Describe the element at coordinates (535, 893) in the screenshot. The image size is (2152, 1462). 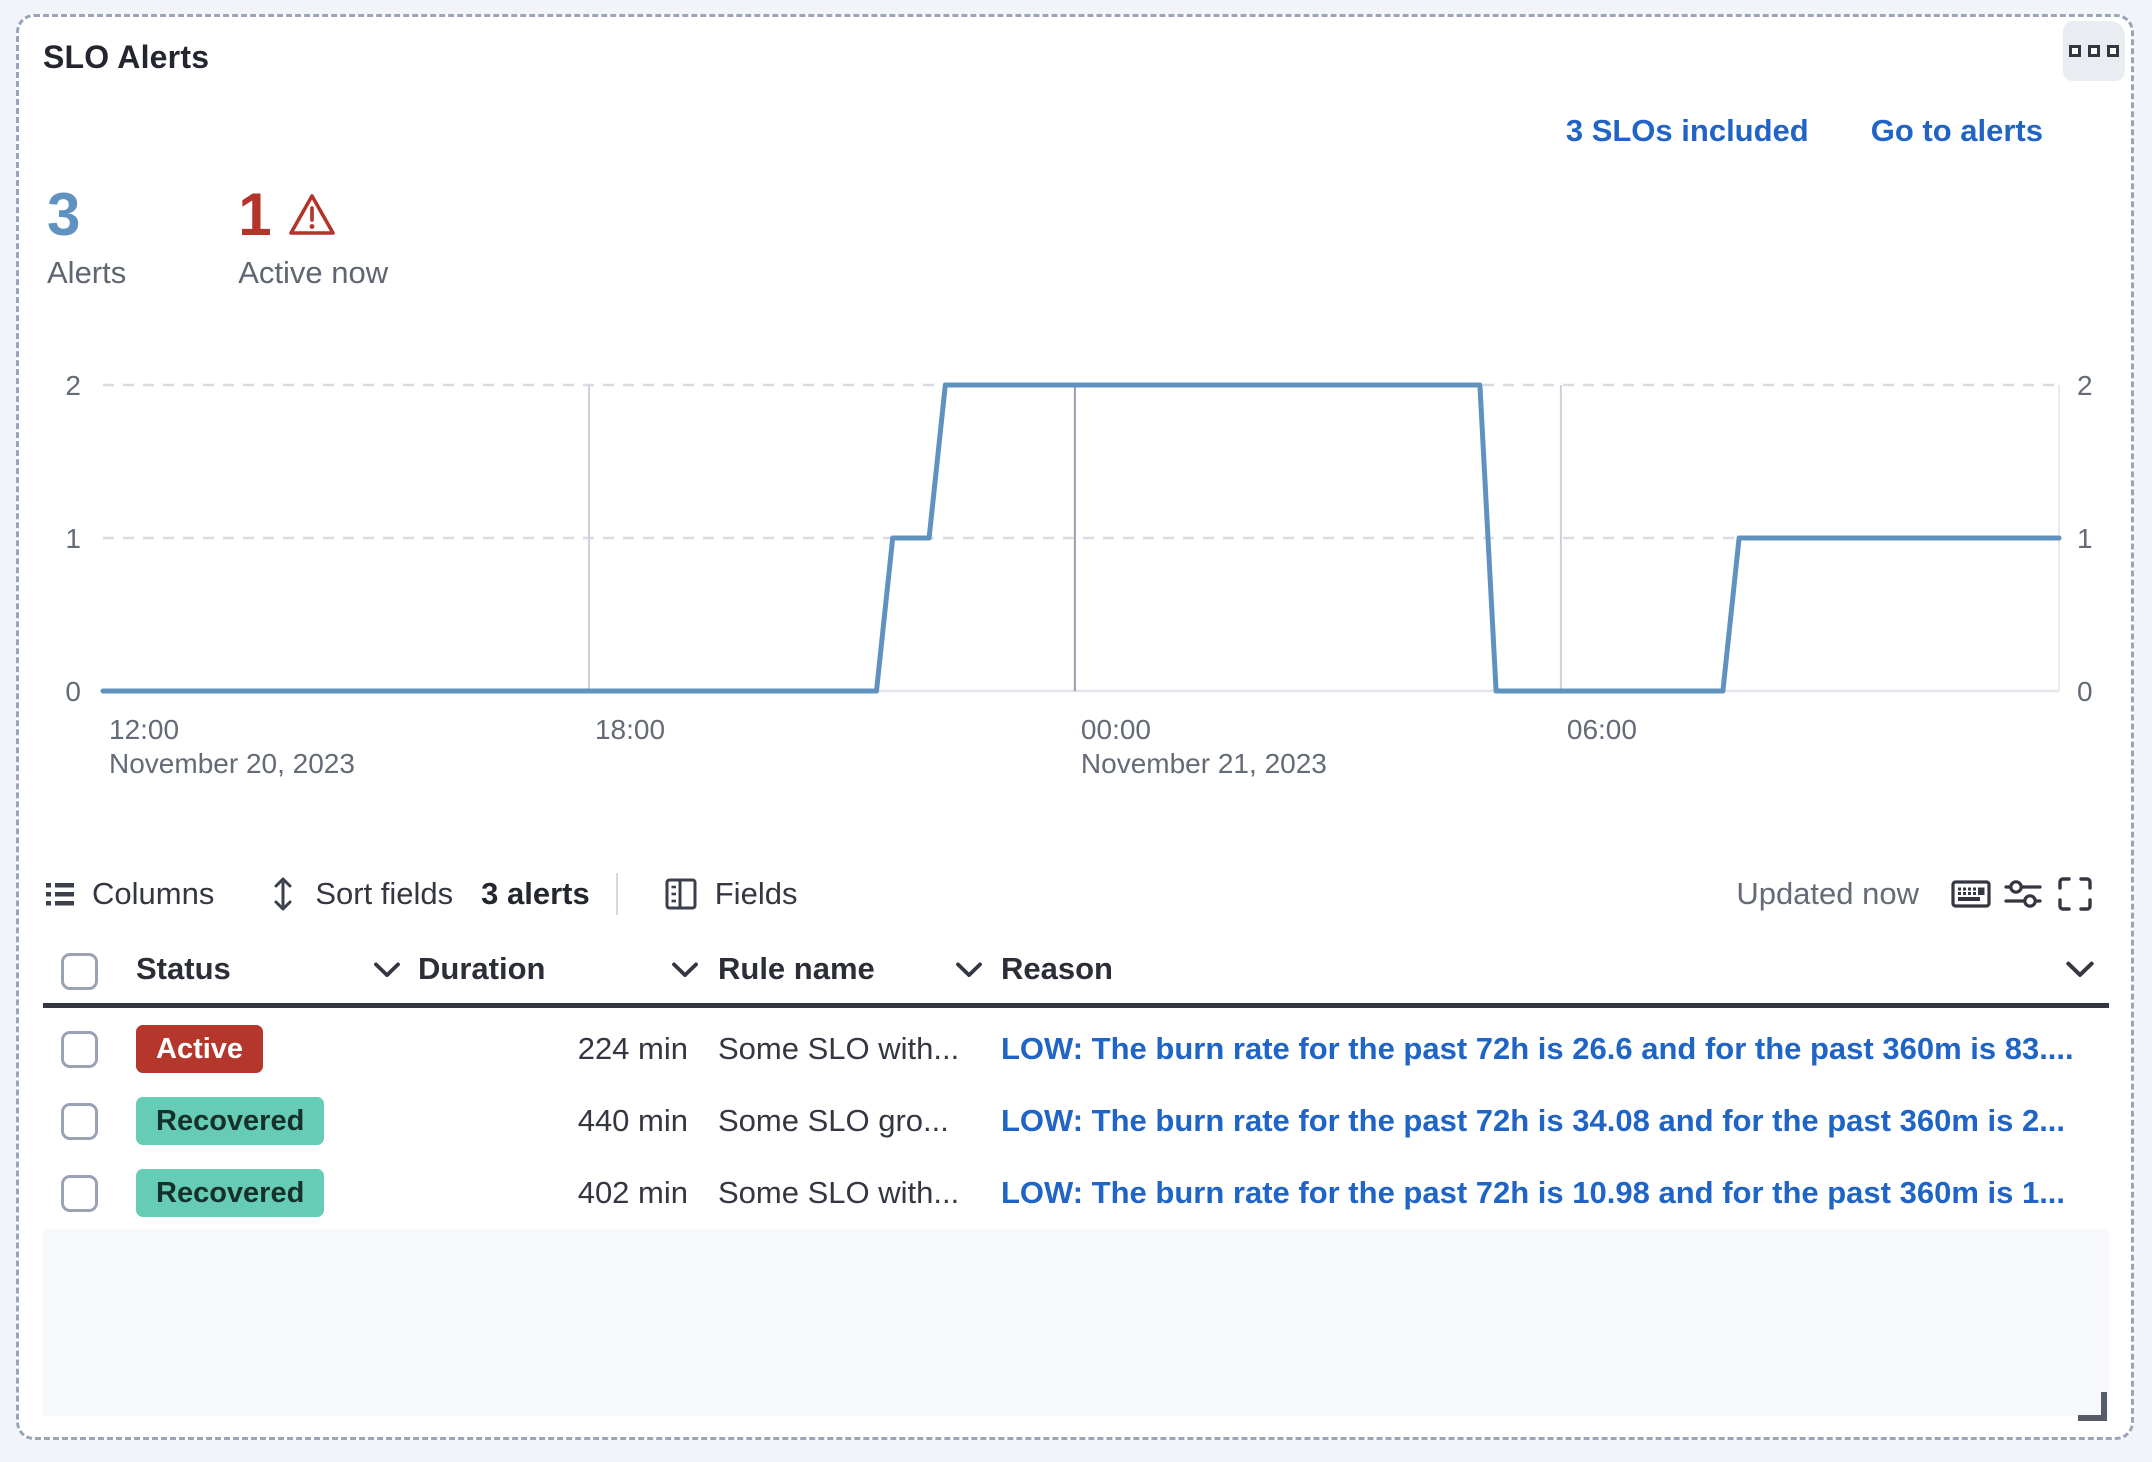
I see `alerts-count-label: 3 alerts` at that location.